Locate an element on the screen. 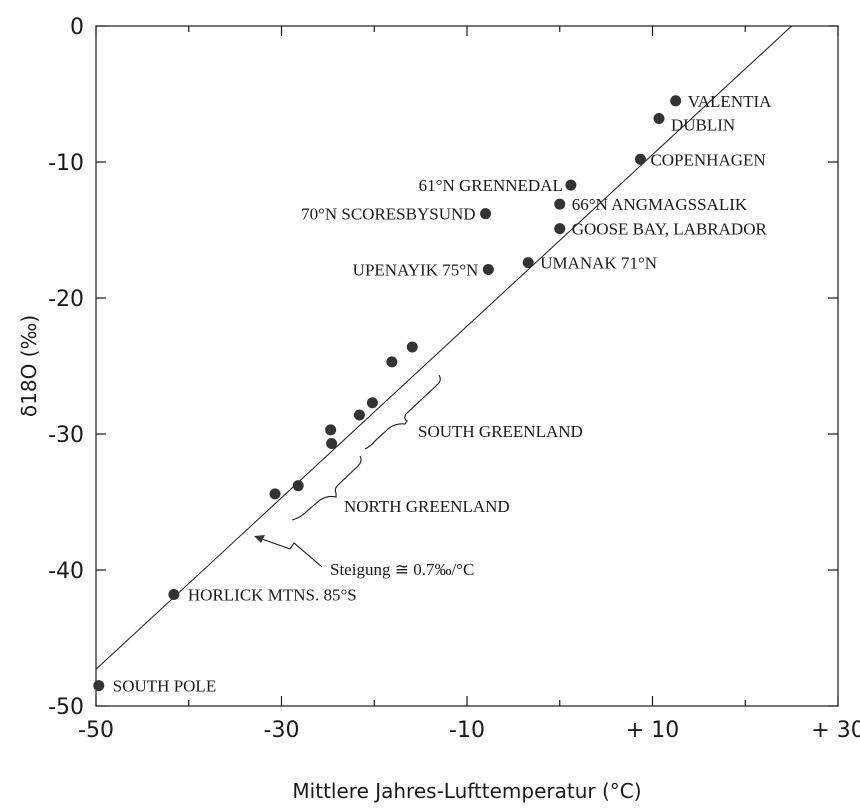 The width and height of the screenshot is (860, 809). annotation-slope: Steigung ≅ 0.7‰/°C is located at coordinates (402, 569).